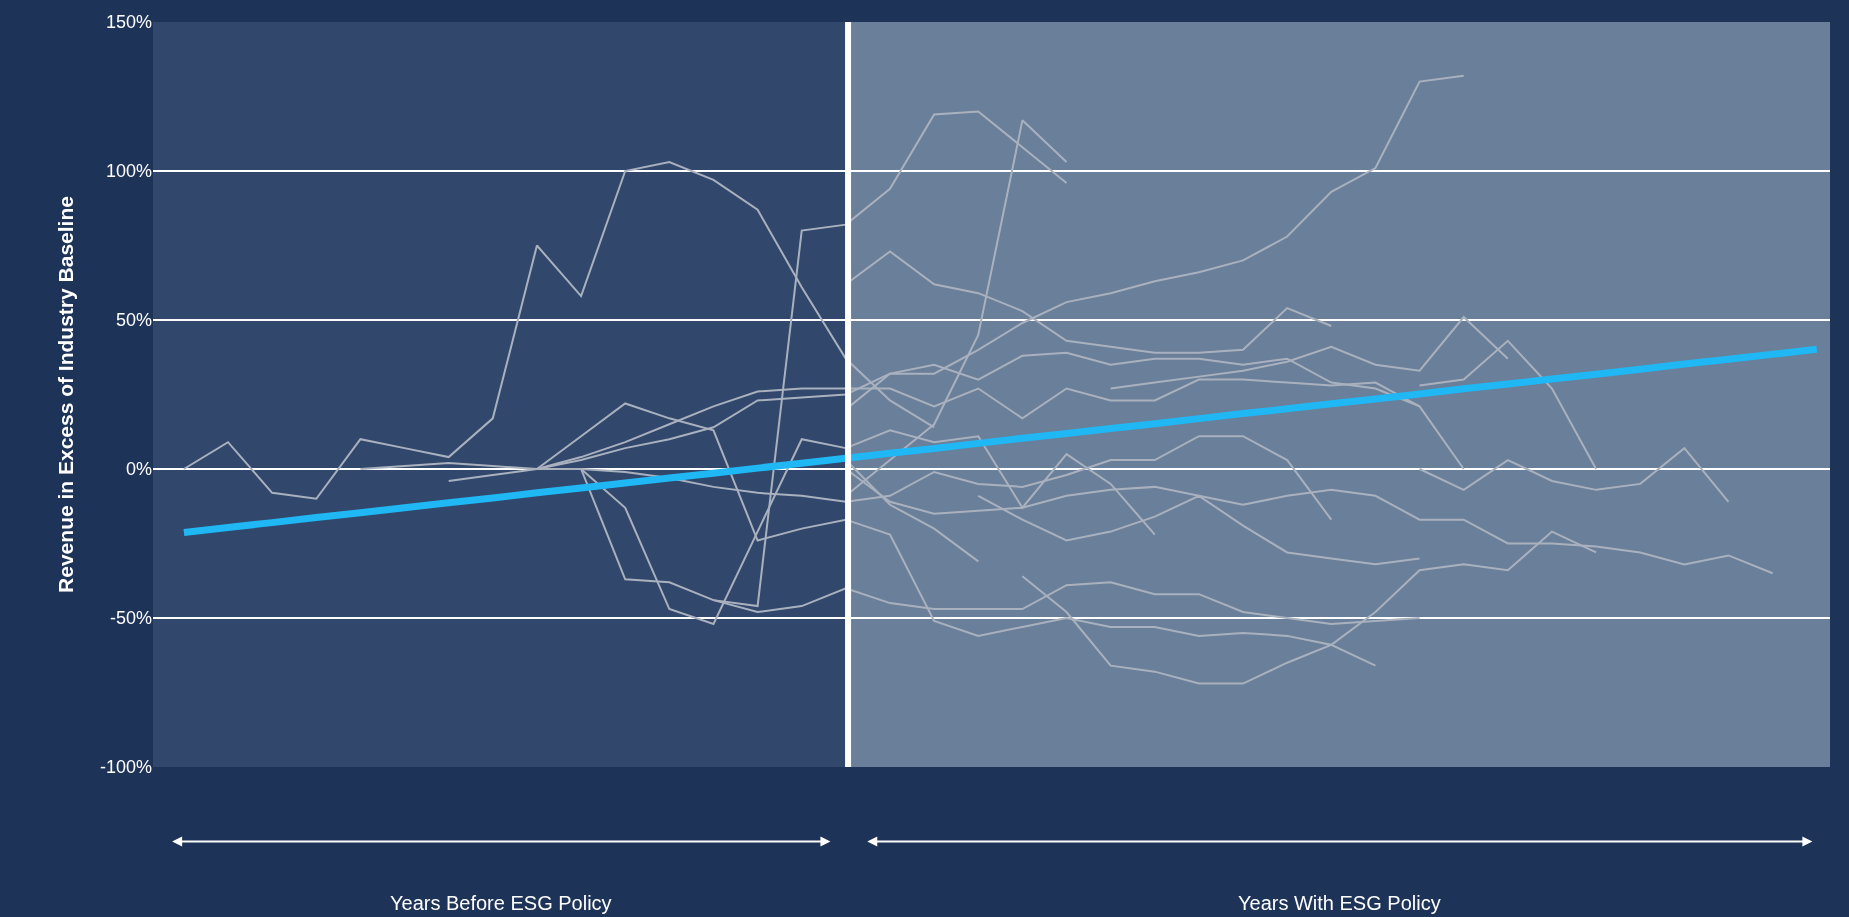 The height and width of the screenshot is (917, 1849). I want to click on y-tick-label: 0%, so click(138, 469).